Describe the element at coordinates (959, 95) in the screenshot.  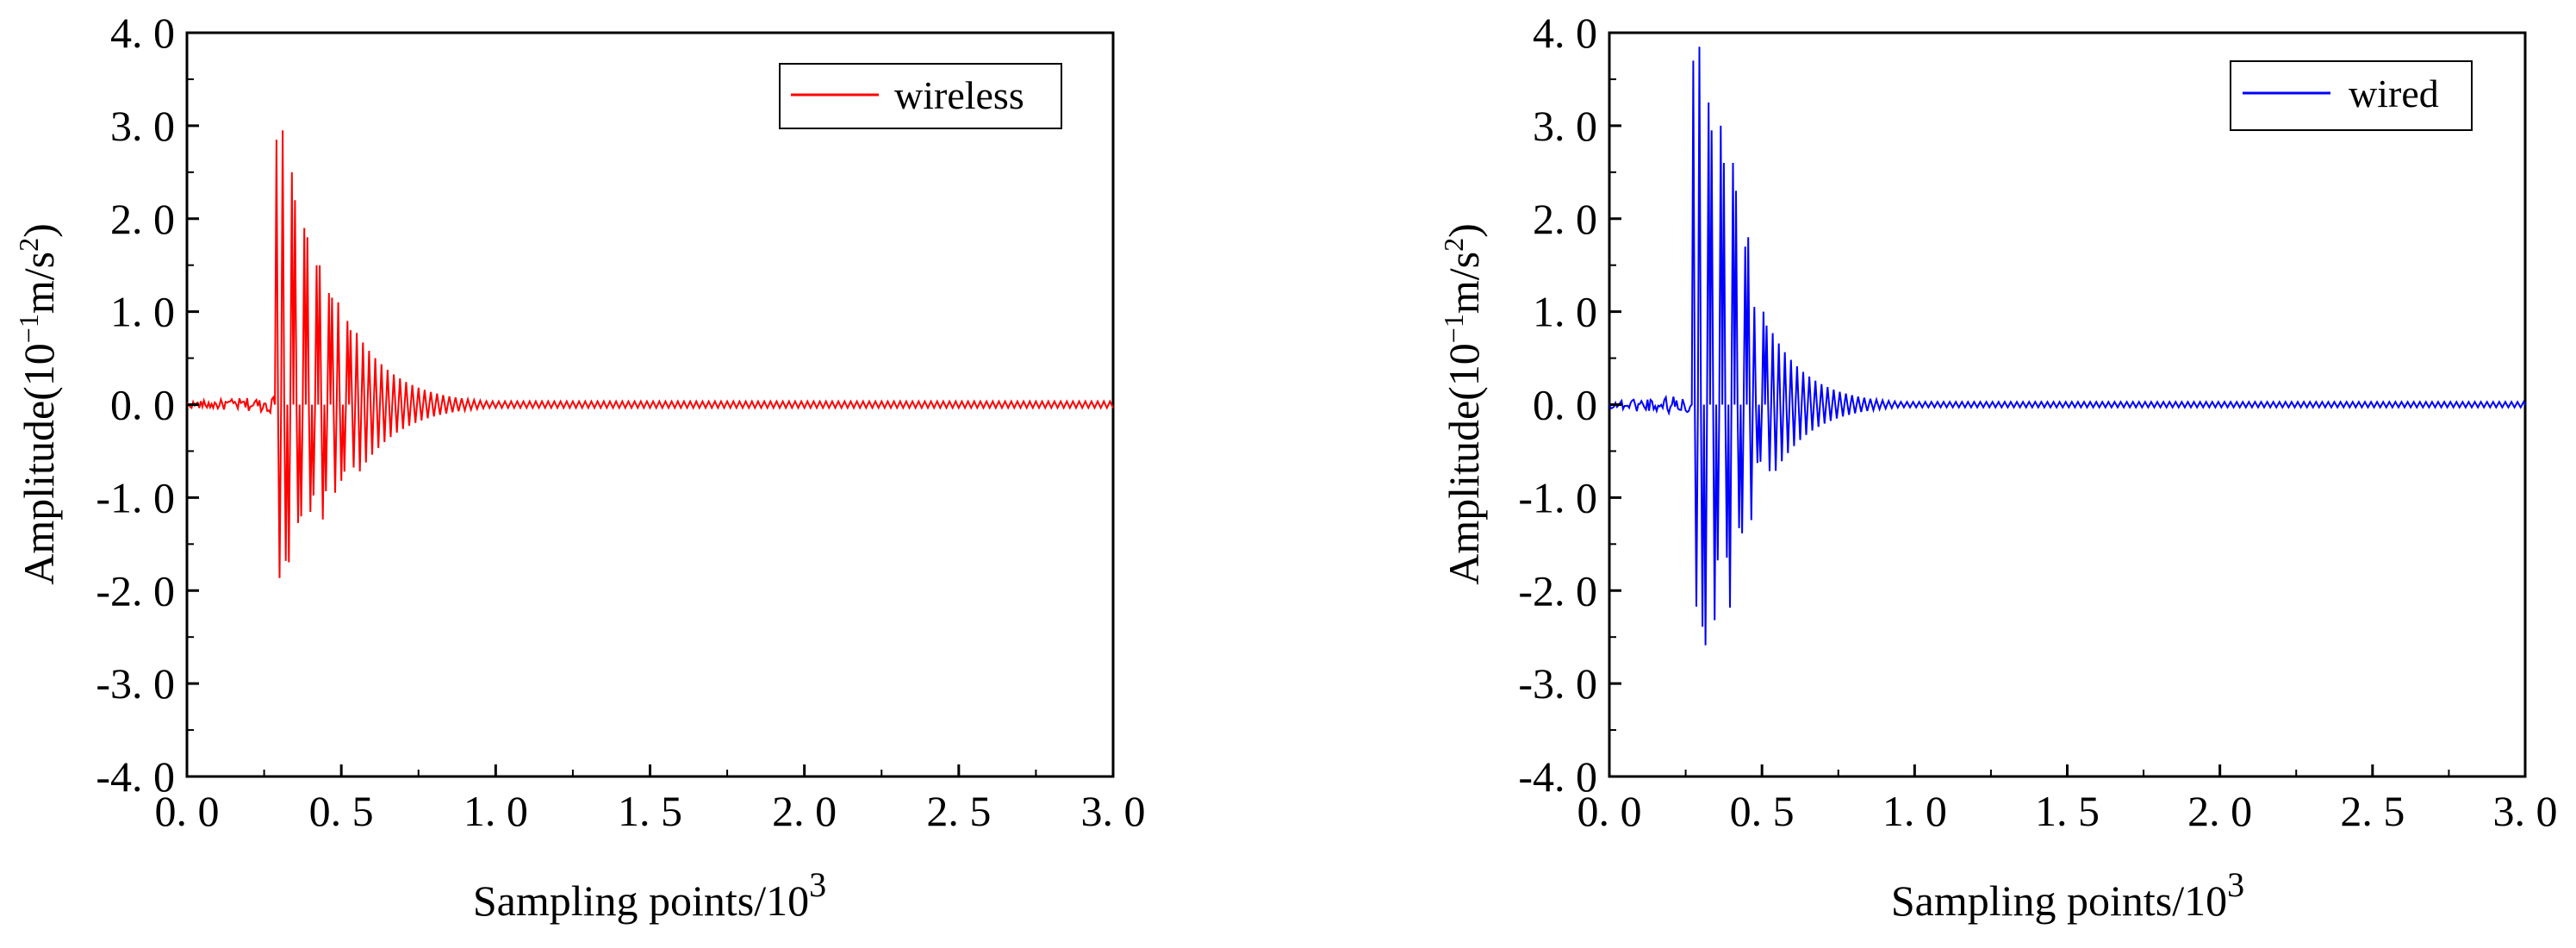
I see `legend-label-wireless: wireless` at that location.